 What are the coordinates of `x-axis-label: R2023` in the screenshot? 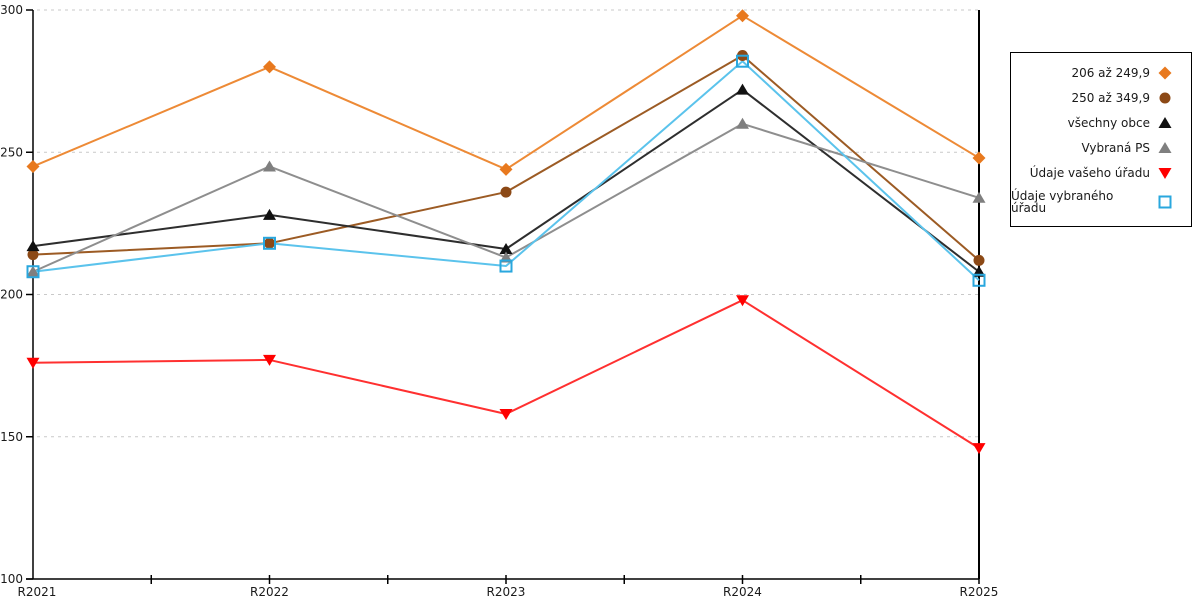 It's located at (506, 592).